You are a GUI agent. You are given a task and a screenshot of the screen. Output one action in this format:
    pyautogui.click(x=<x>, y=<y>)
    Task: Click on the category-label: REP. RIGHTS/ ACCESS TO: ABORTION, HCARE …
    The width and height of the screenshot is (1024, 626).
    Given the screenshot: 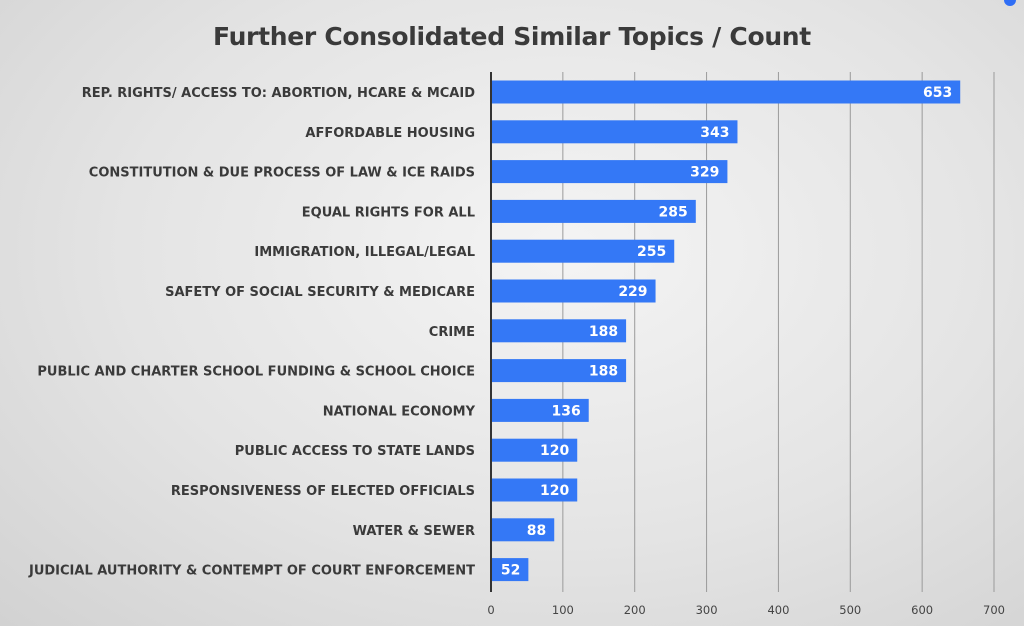 What is the action you would take?
    pyautogui.click(x=278, y=93)
    